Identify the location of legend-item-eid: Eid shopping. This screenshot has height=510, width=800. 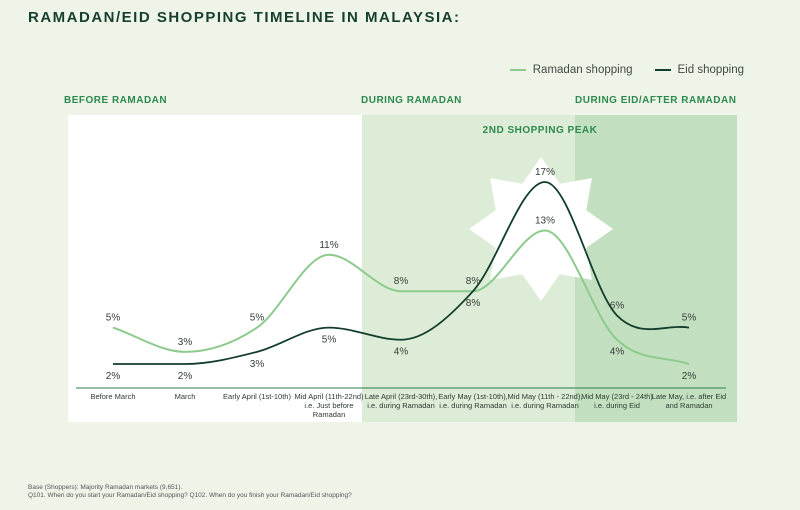
(699, 70).